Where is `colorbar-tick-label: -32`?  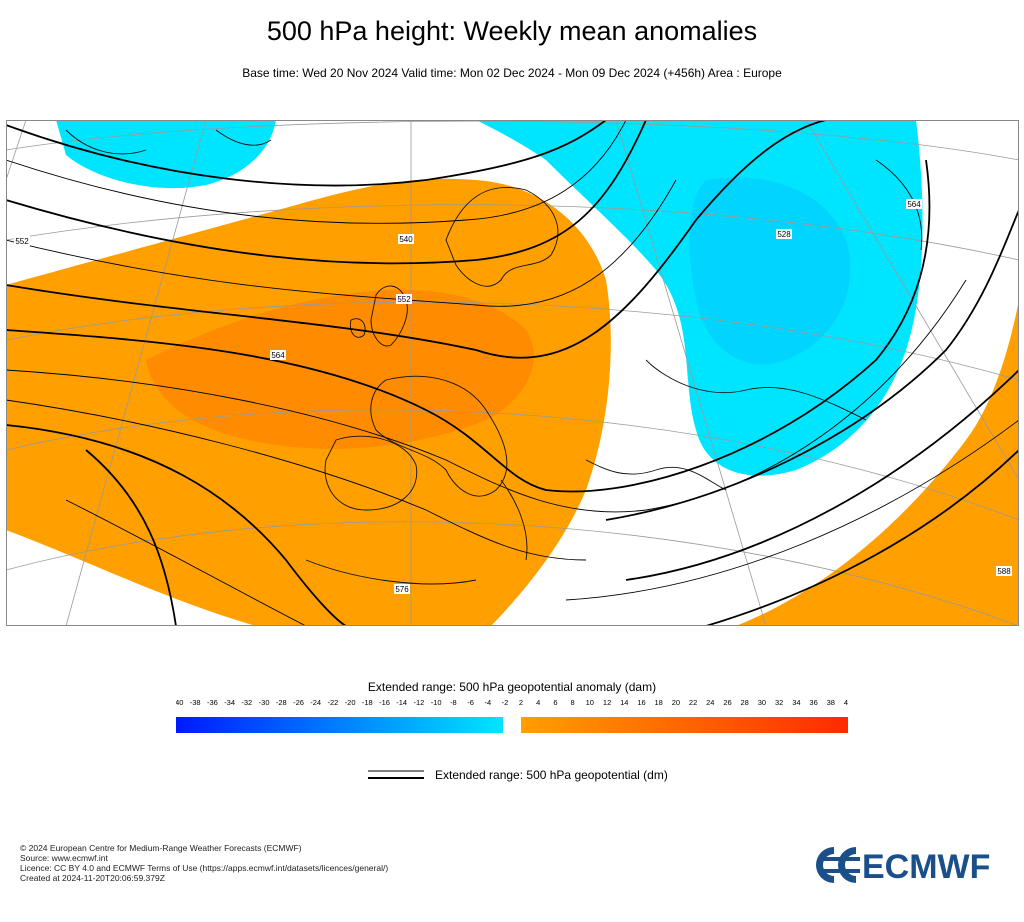
colorbar-tick-label: -32 is located at coordinates (246, 702).